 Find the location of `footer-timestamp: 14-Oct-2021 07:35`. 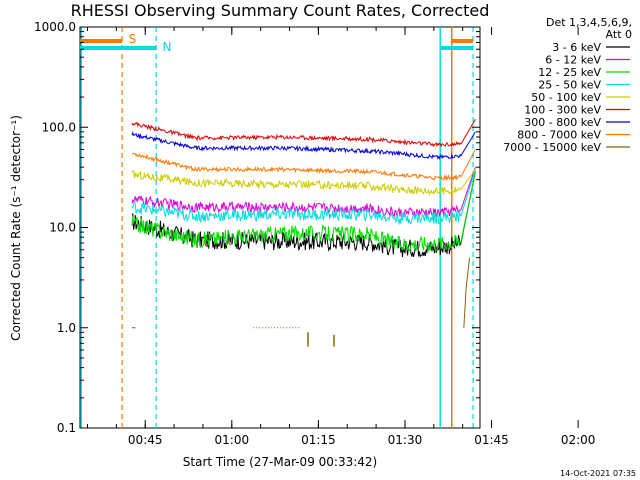

footer-timestamp: 14-Oct-2021 07:35 is located at coordinates (598, 473).